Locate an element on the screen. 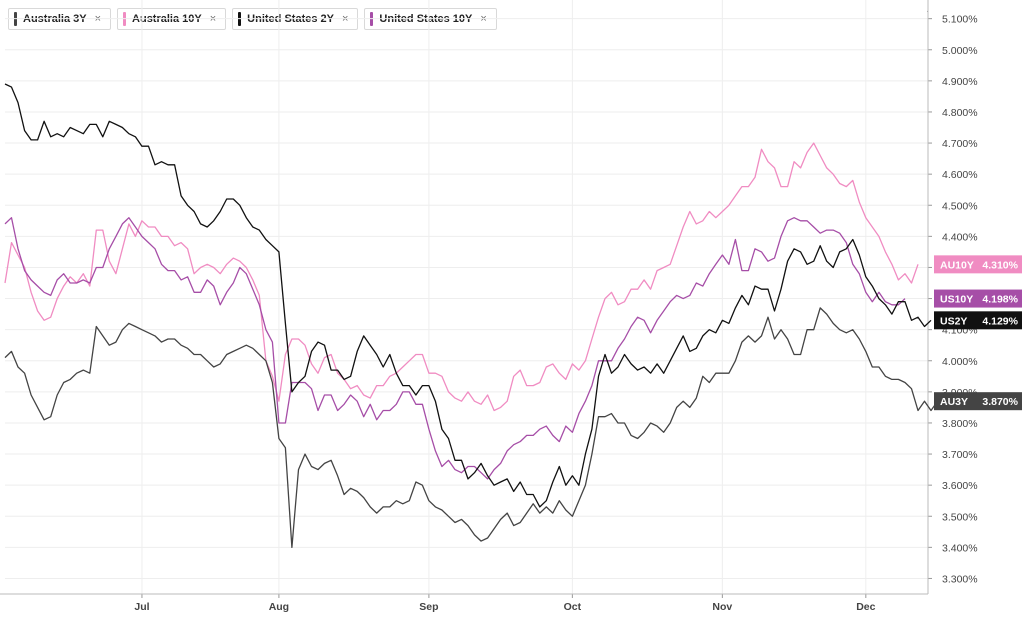 The height and width of the screenshot is (625, 1024). x-tick-label: Aug is located at coordinates (279, 607).